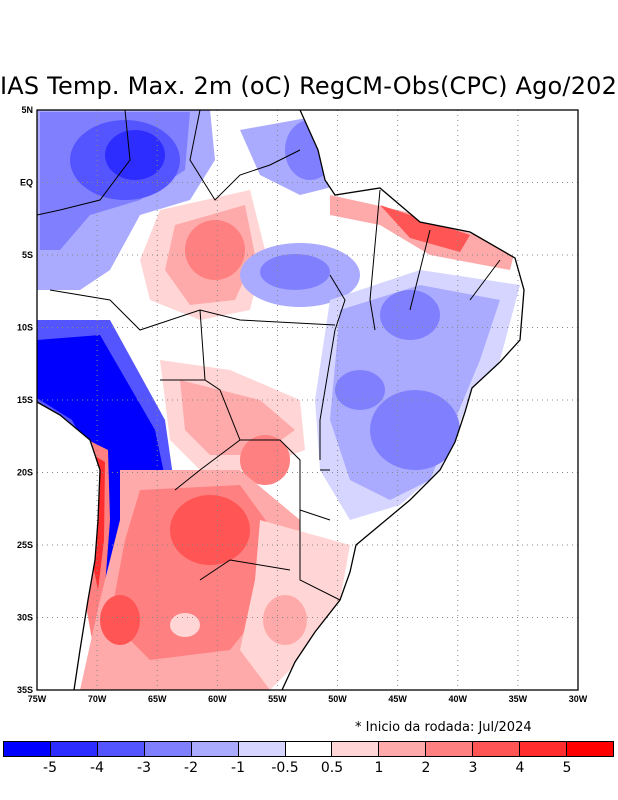 The image size is (618, 800). I want to click on colorbar-label: 1, so click(379, 768).